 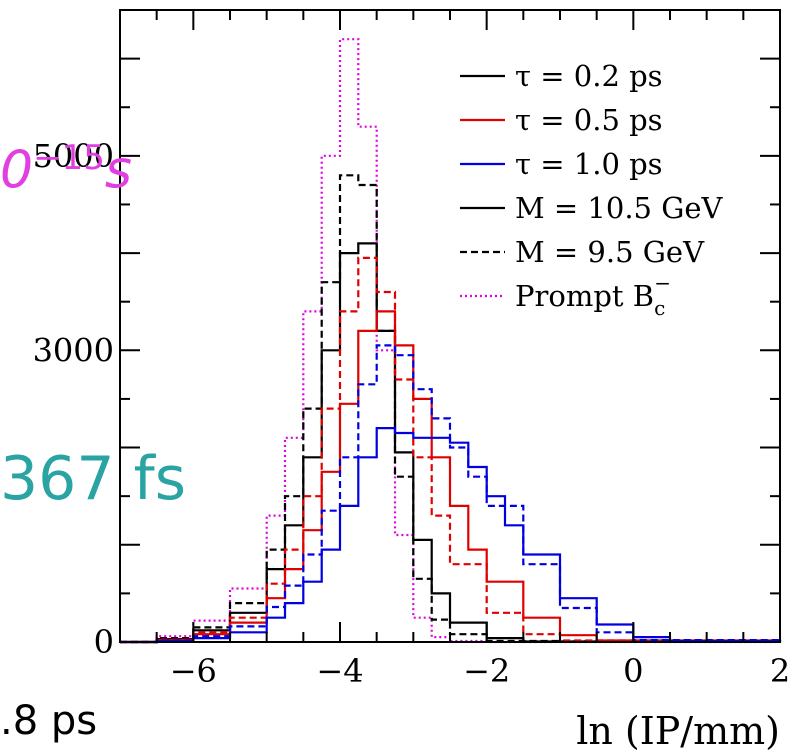 What do you see at coordinates (619, 208) in the screenshot?
I see `legend-label: M = 10.5 GeV` at bounding box center [619, 208].